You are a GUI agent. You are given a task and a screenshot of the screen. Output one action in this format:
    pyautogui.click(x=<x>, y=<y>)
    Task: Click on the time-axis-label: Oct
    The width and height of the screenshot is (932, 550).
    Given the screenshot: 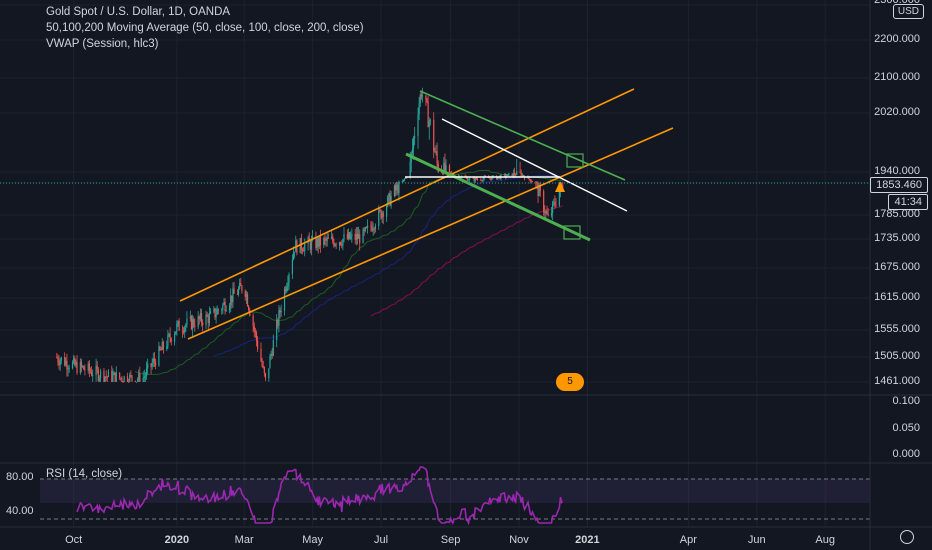 What is the action you would take?
    pyautogui.click(x=74, y=540)
    